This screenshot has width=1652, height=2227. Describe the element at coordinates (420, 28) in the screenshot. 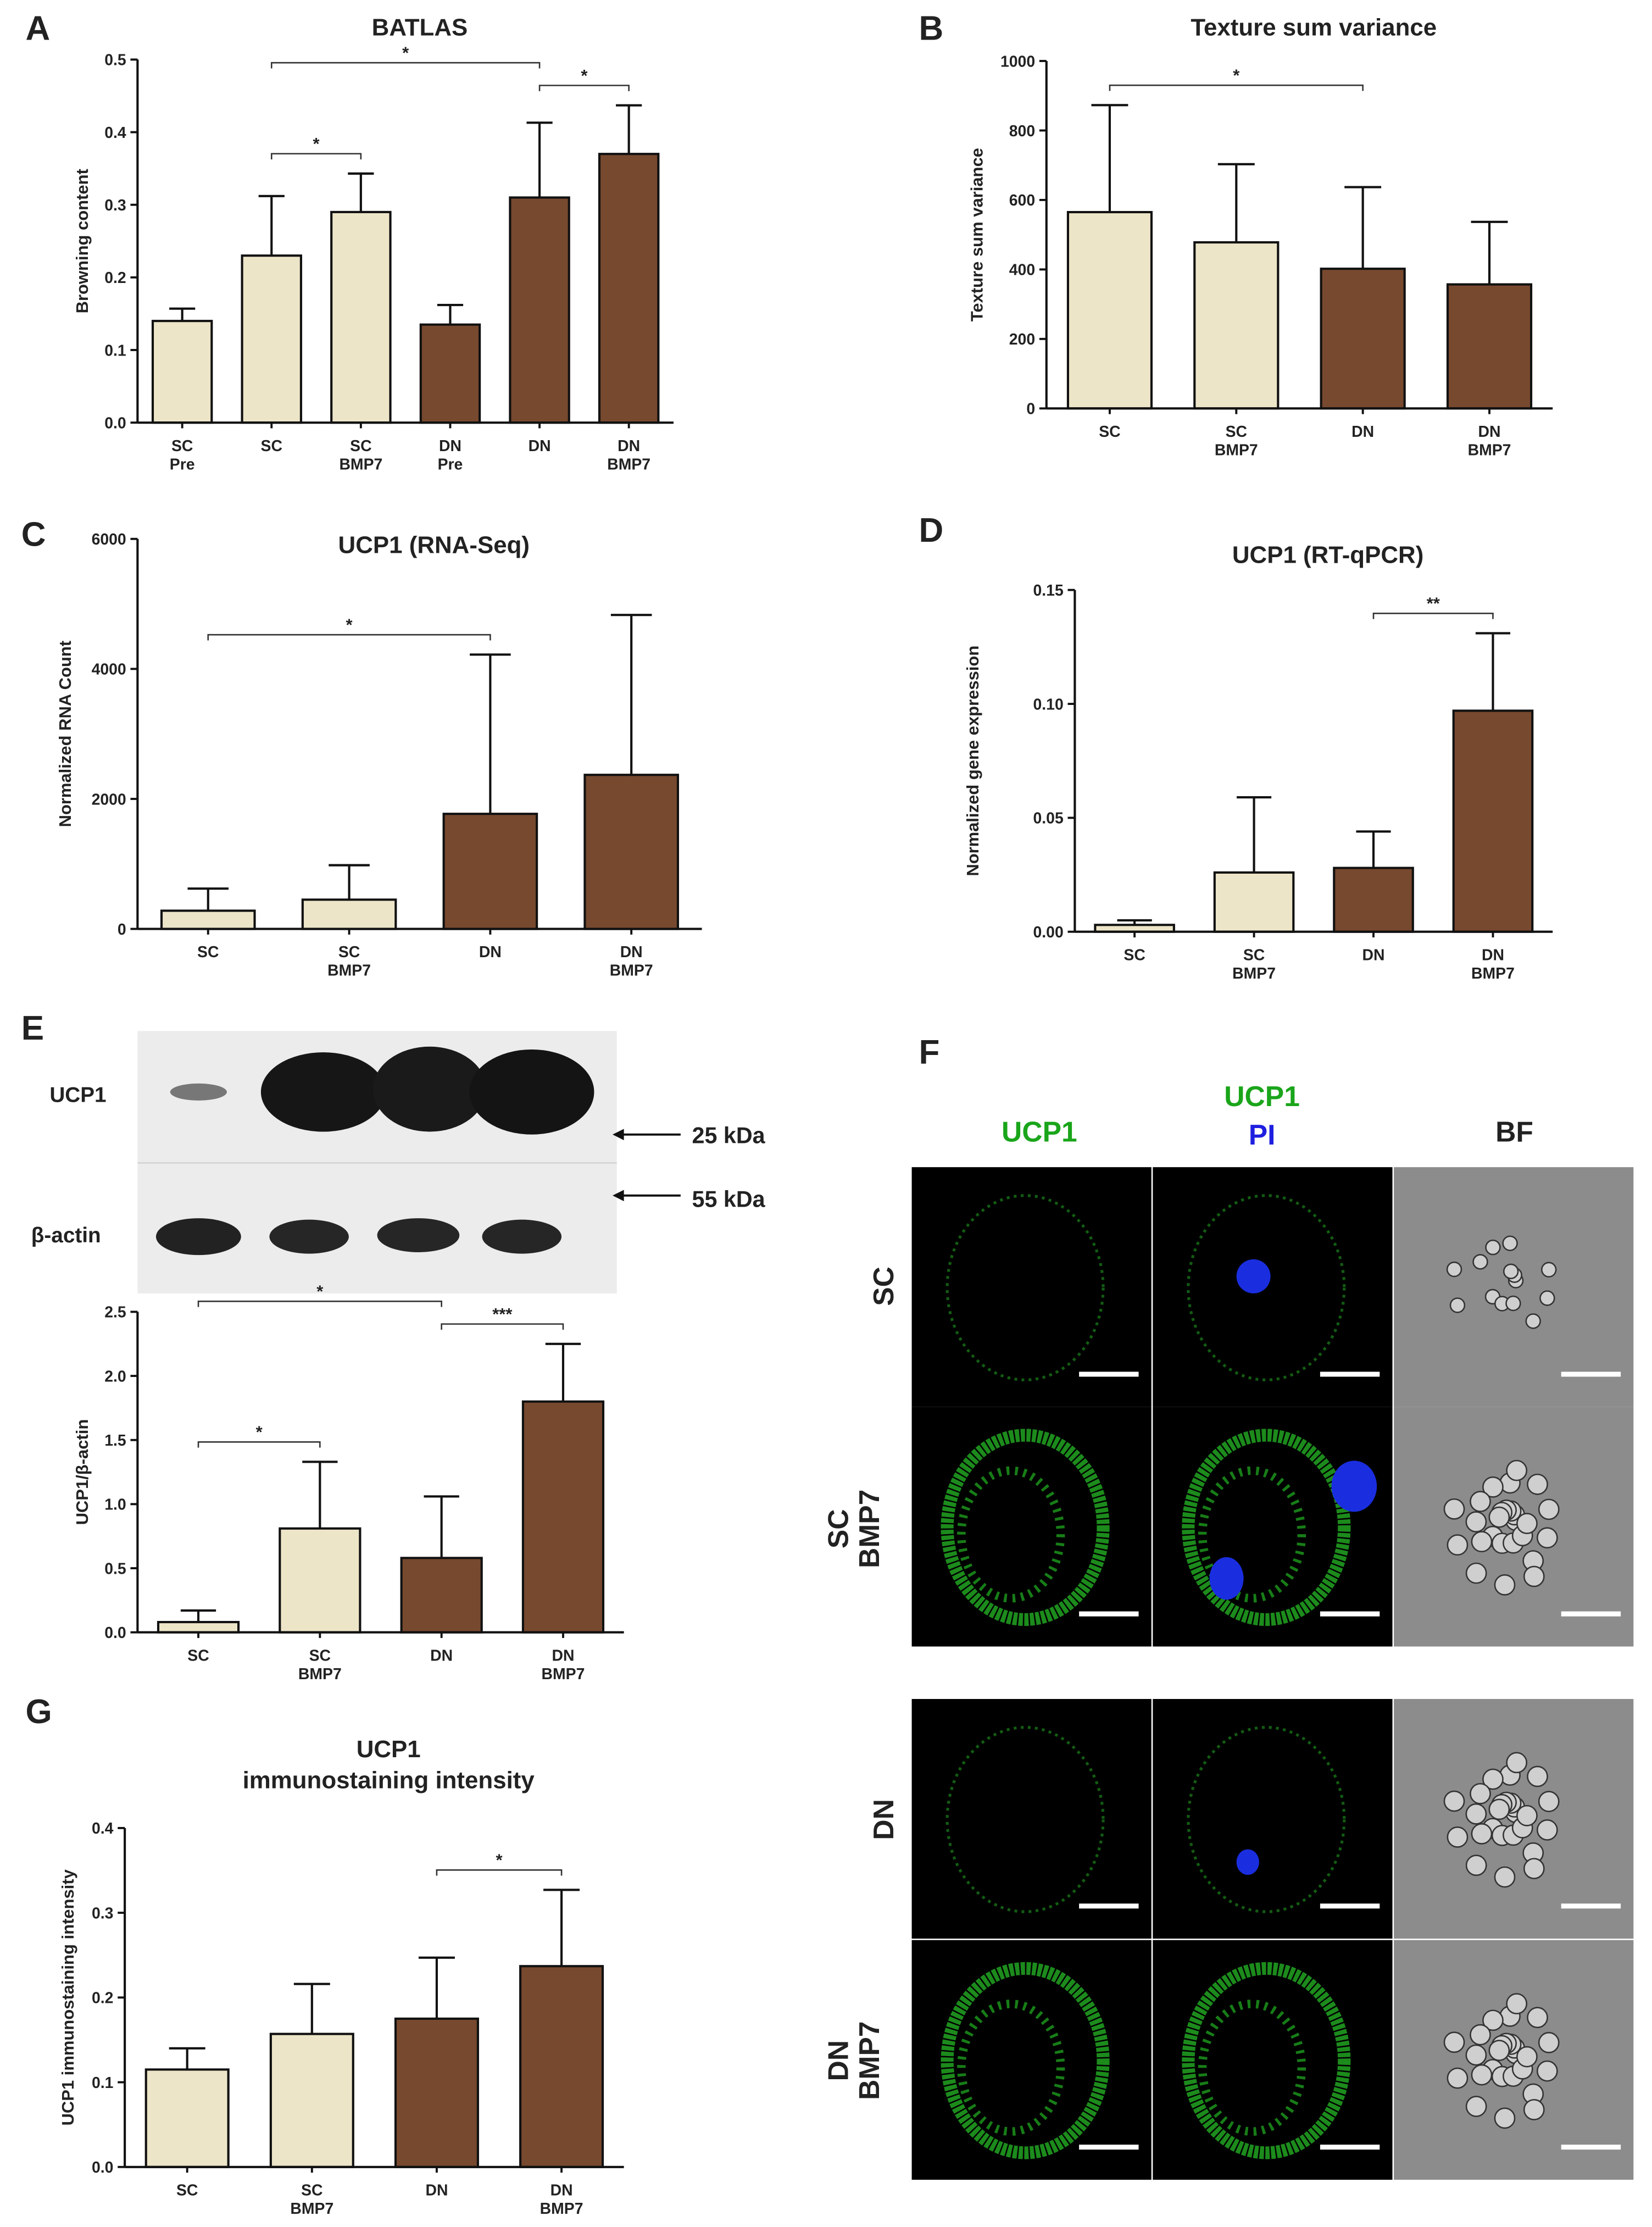

I see `chart-title: BATLAS` at that location.